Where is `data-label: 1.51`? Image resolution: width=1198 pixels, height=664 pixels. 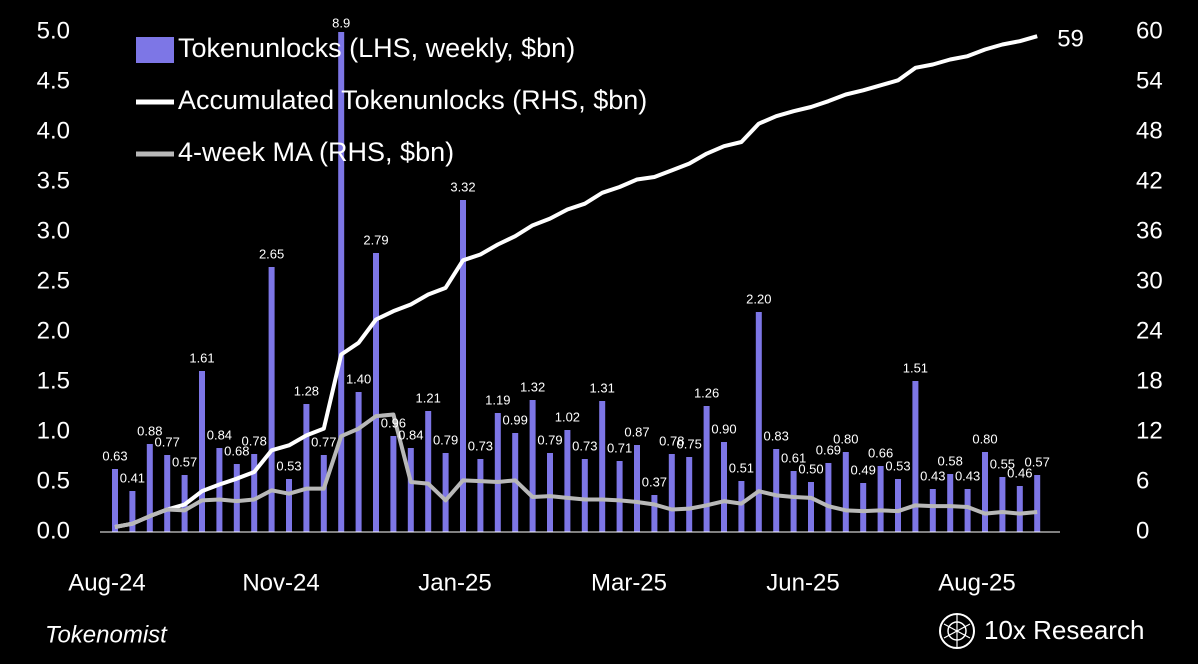
data-label: 1.51 is located at coordinates (915, 367).